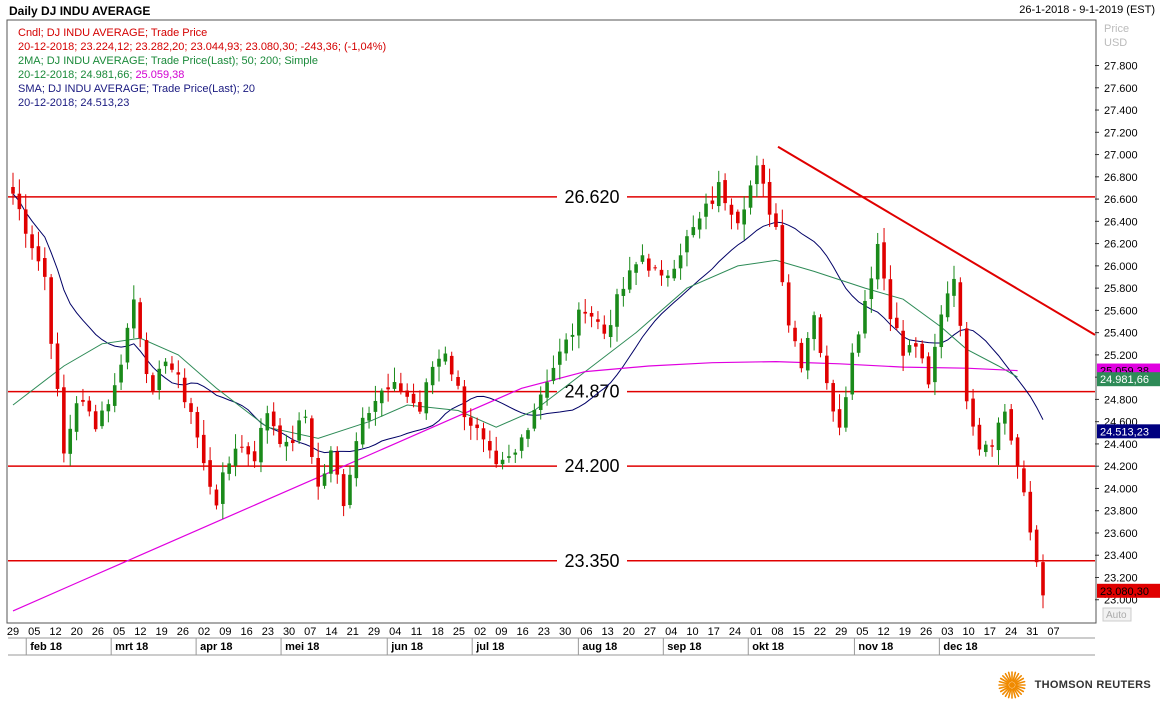 The width and height of the screenshot is (1163, 710). I want to click on x-day-label: 15, so click(799, 632).